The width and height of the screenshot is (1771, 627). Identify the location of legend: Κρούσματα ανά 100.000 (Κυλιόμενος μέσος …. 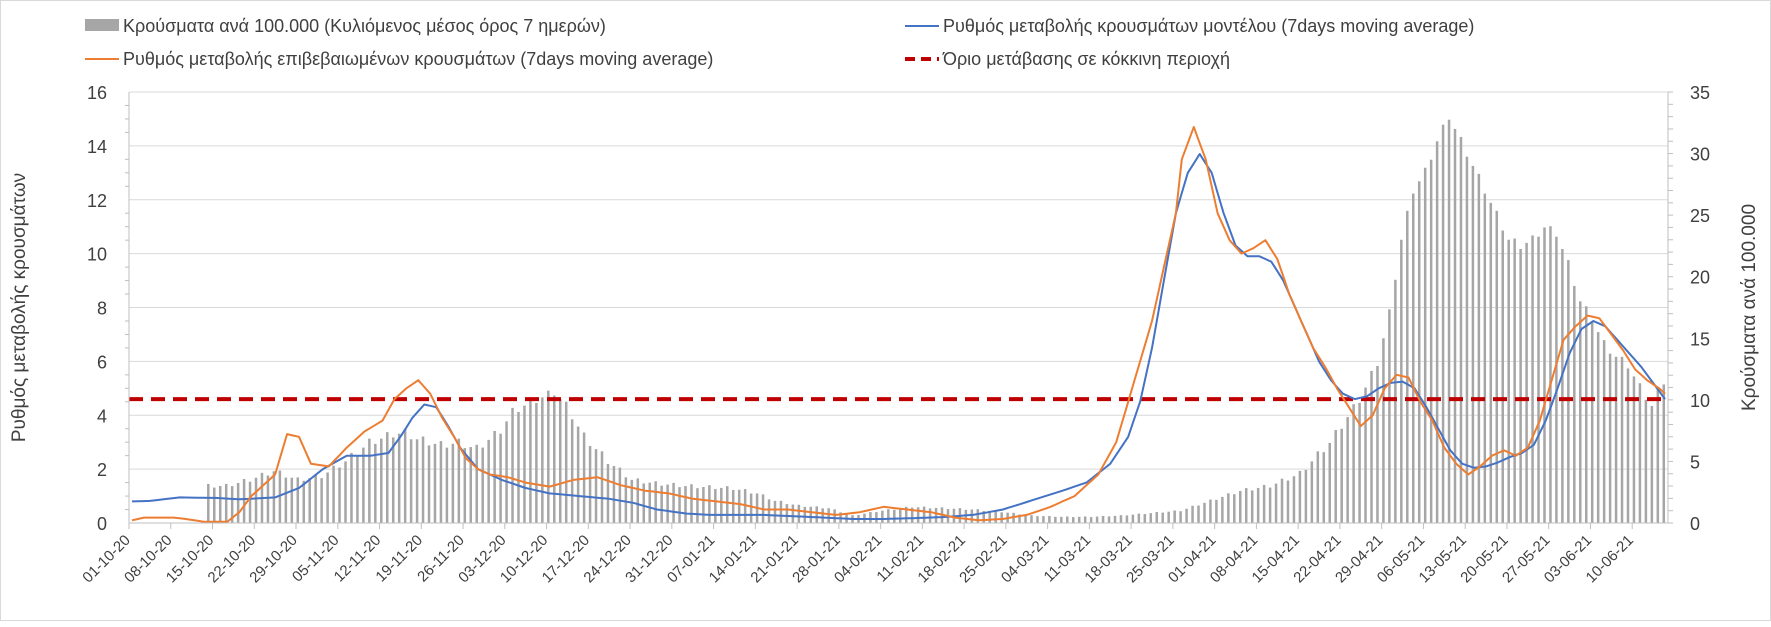
(779, 42).